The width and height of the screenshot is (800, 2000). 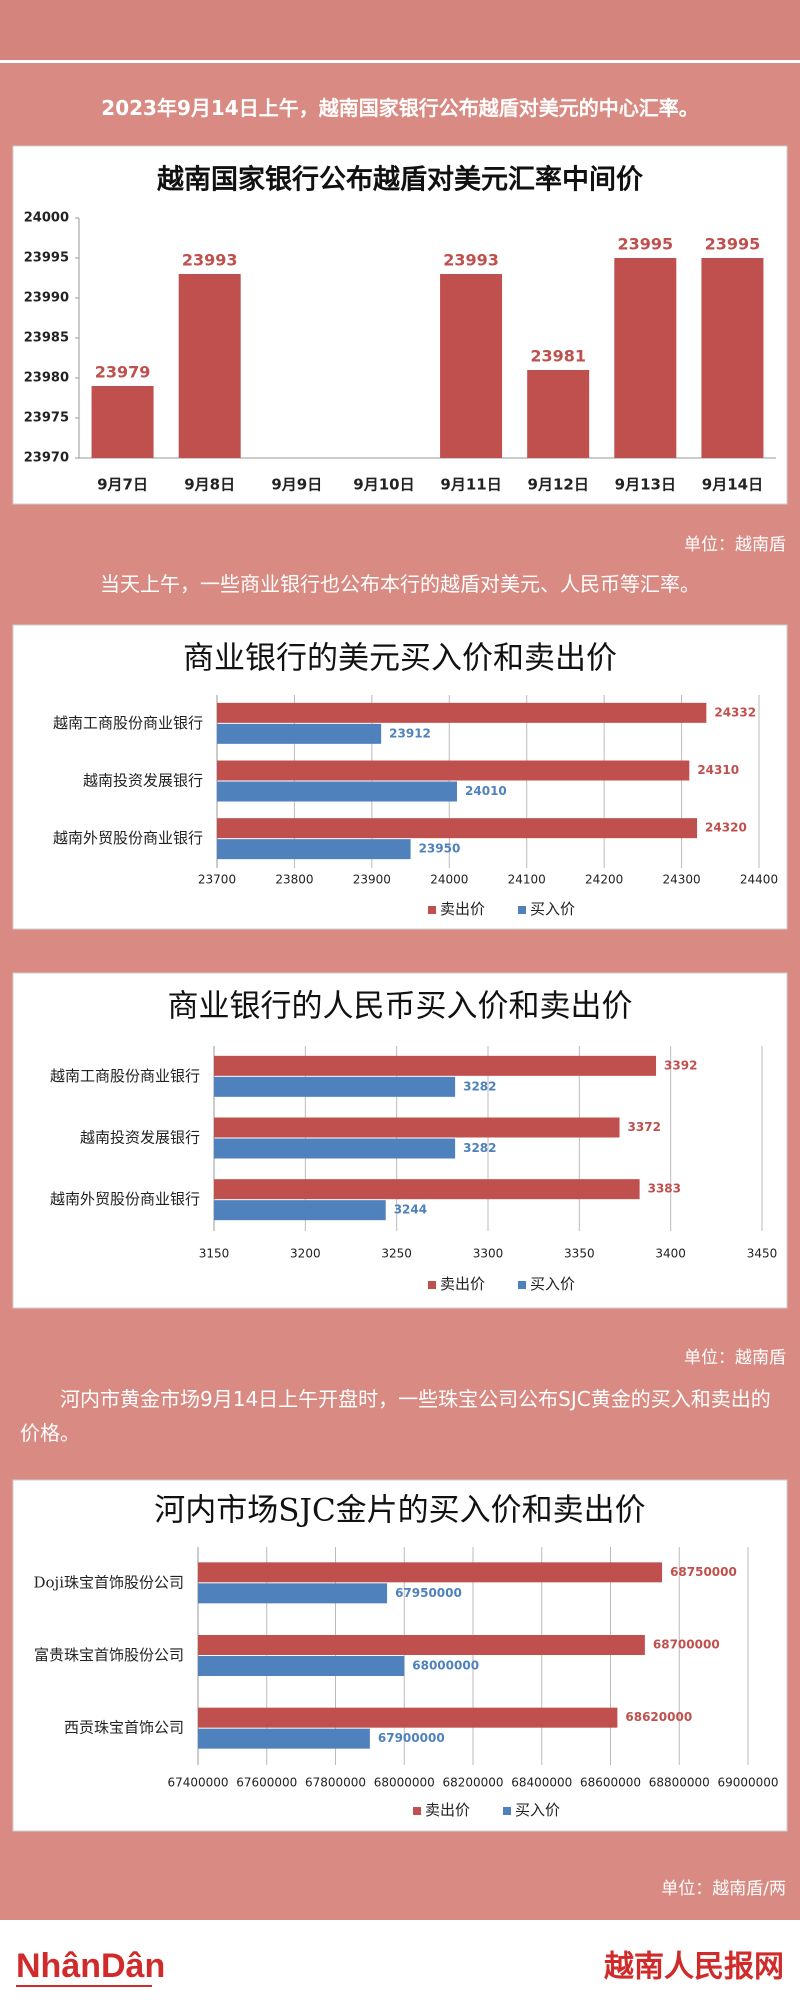 What do you see at coordinates (46, 458) in the screenshot?
I see `y-tick-label: 23970` at bounding box center [46, 458].